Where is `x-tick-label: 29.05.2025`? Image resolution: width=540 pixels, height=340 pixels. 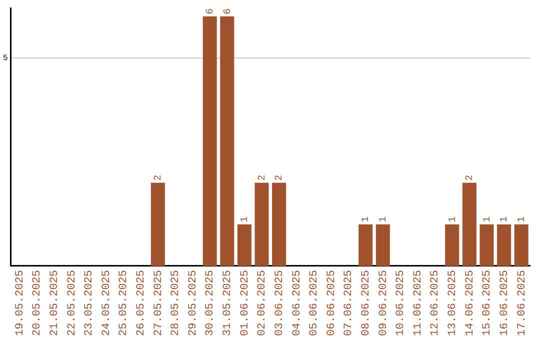 x-tick-label: 29.05.2025 is located at coordinates (193, 303).